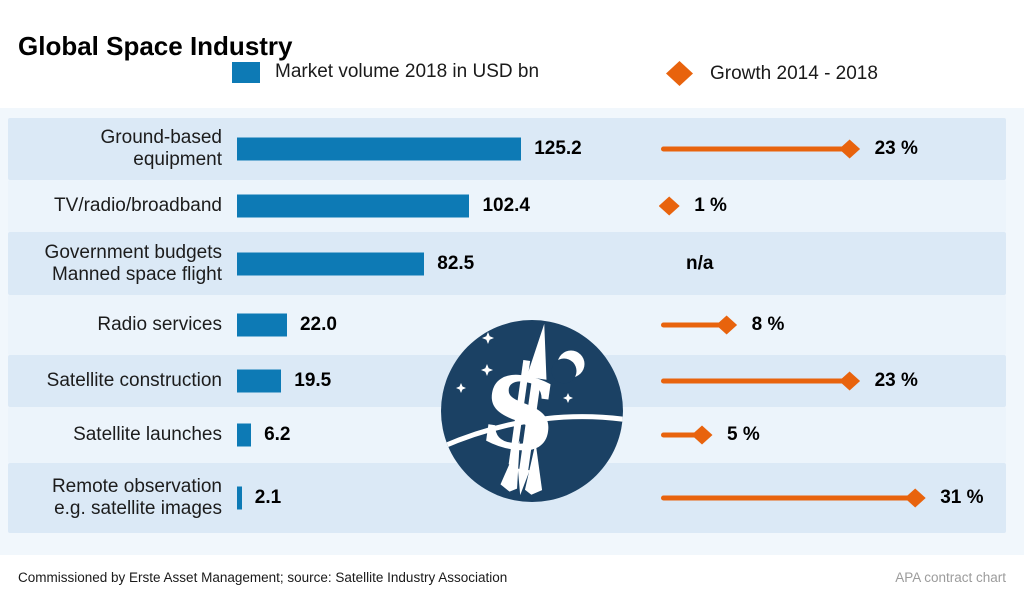 This screenshot has height=612, width=1024. I want to click on growth-value: 1 %, so click(710, 205).